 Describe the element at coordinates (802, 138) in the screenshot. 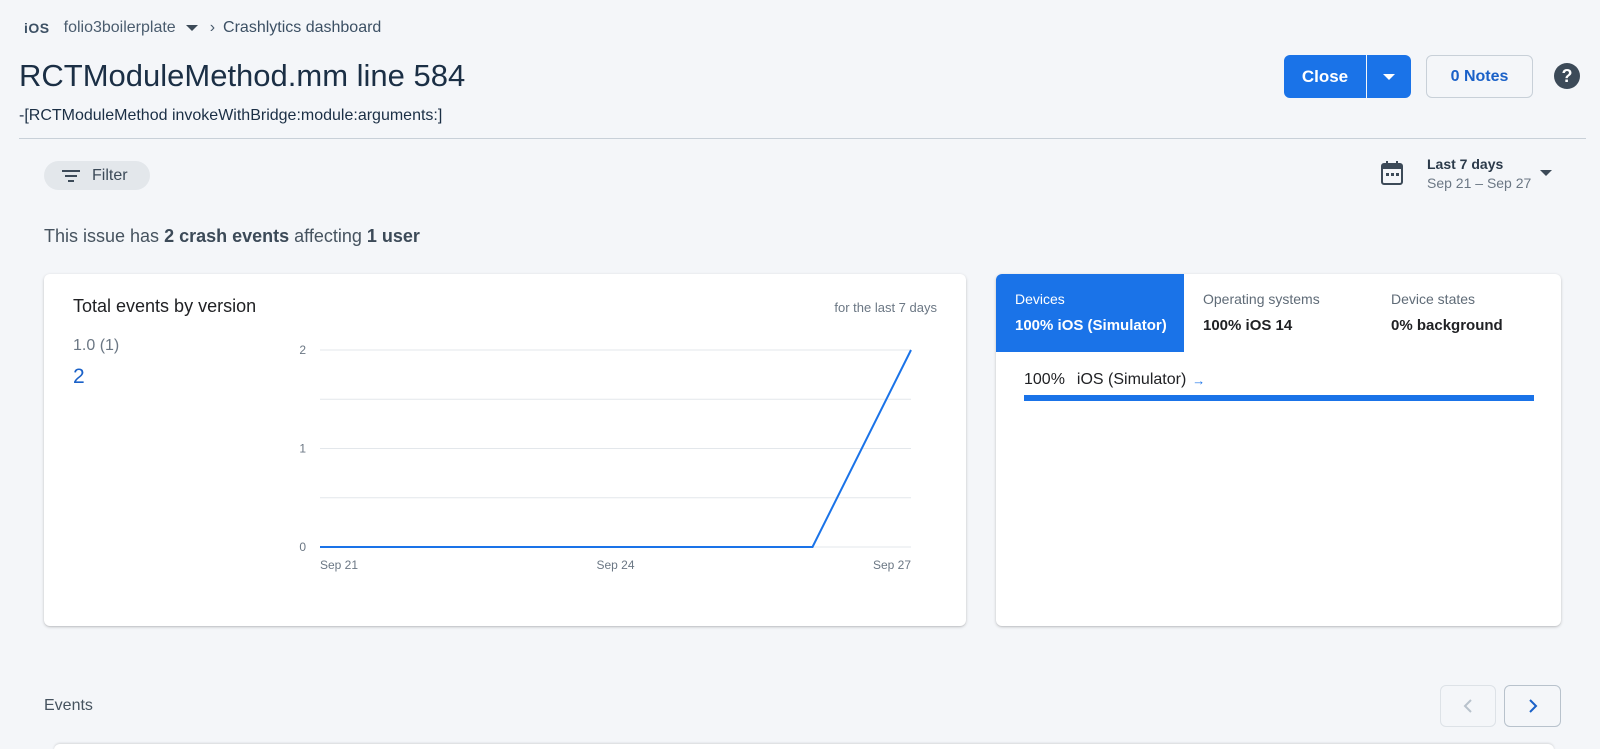

I see `header-divider` at that location.